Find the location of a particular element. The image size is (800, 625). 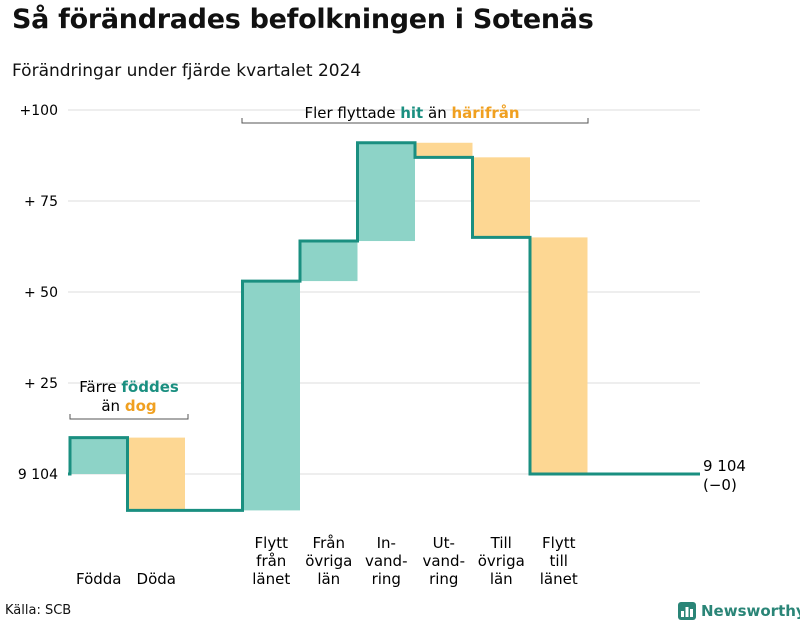

y-tick-label-1: + 25 is located at coordinates (41, 384).